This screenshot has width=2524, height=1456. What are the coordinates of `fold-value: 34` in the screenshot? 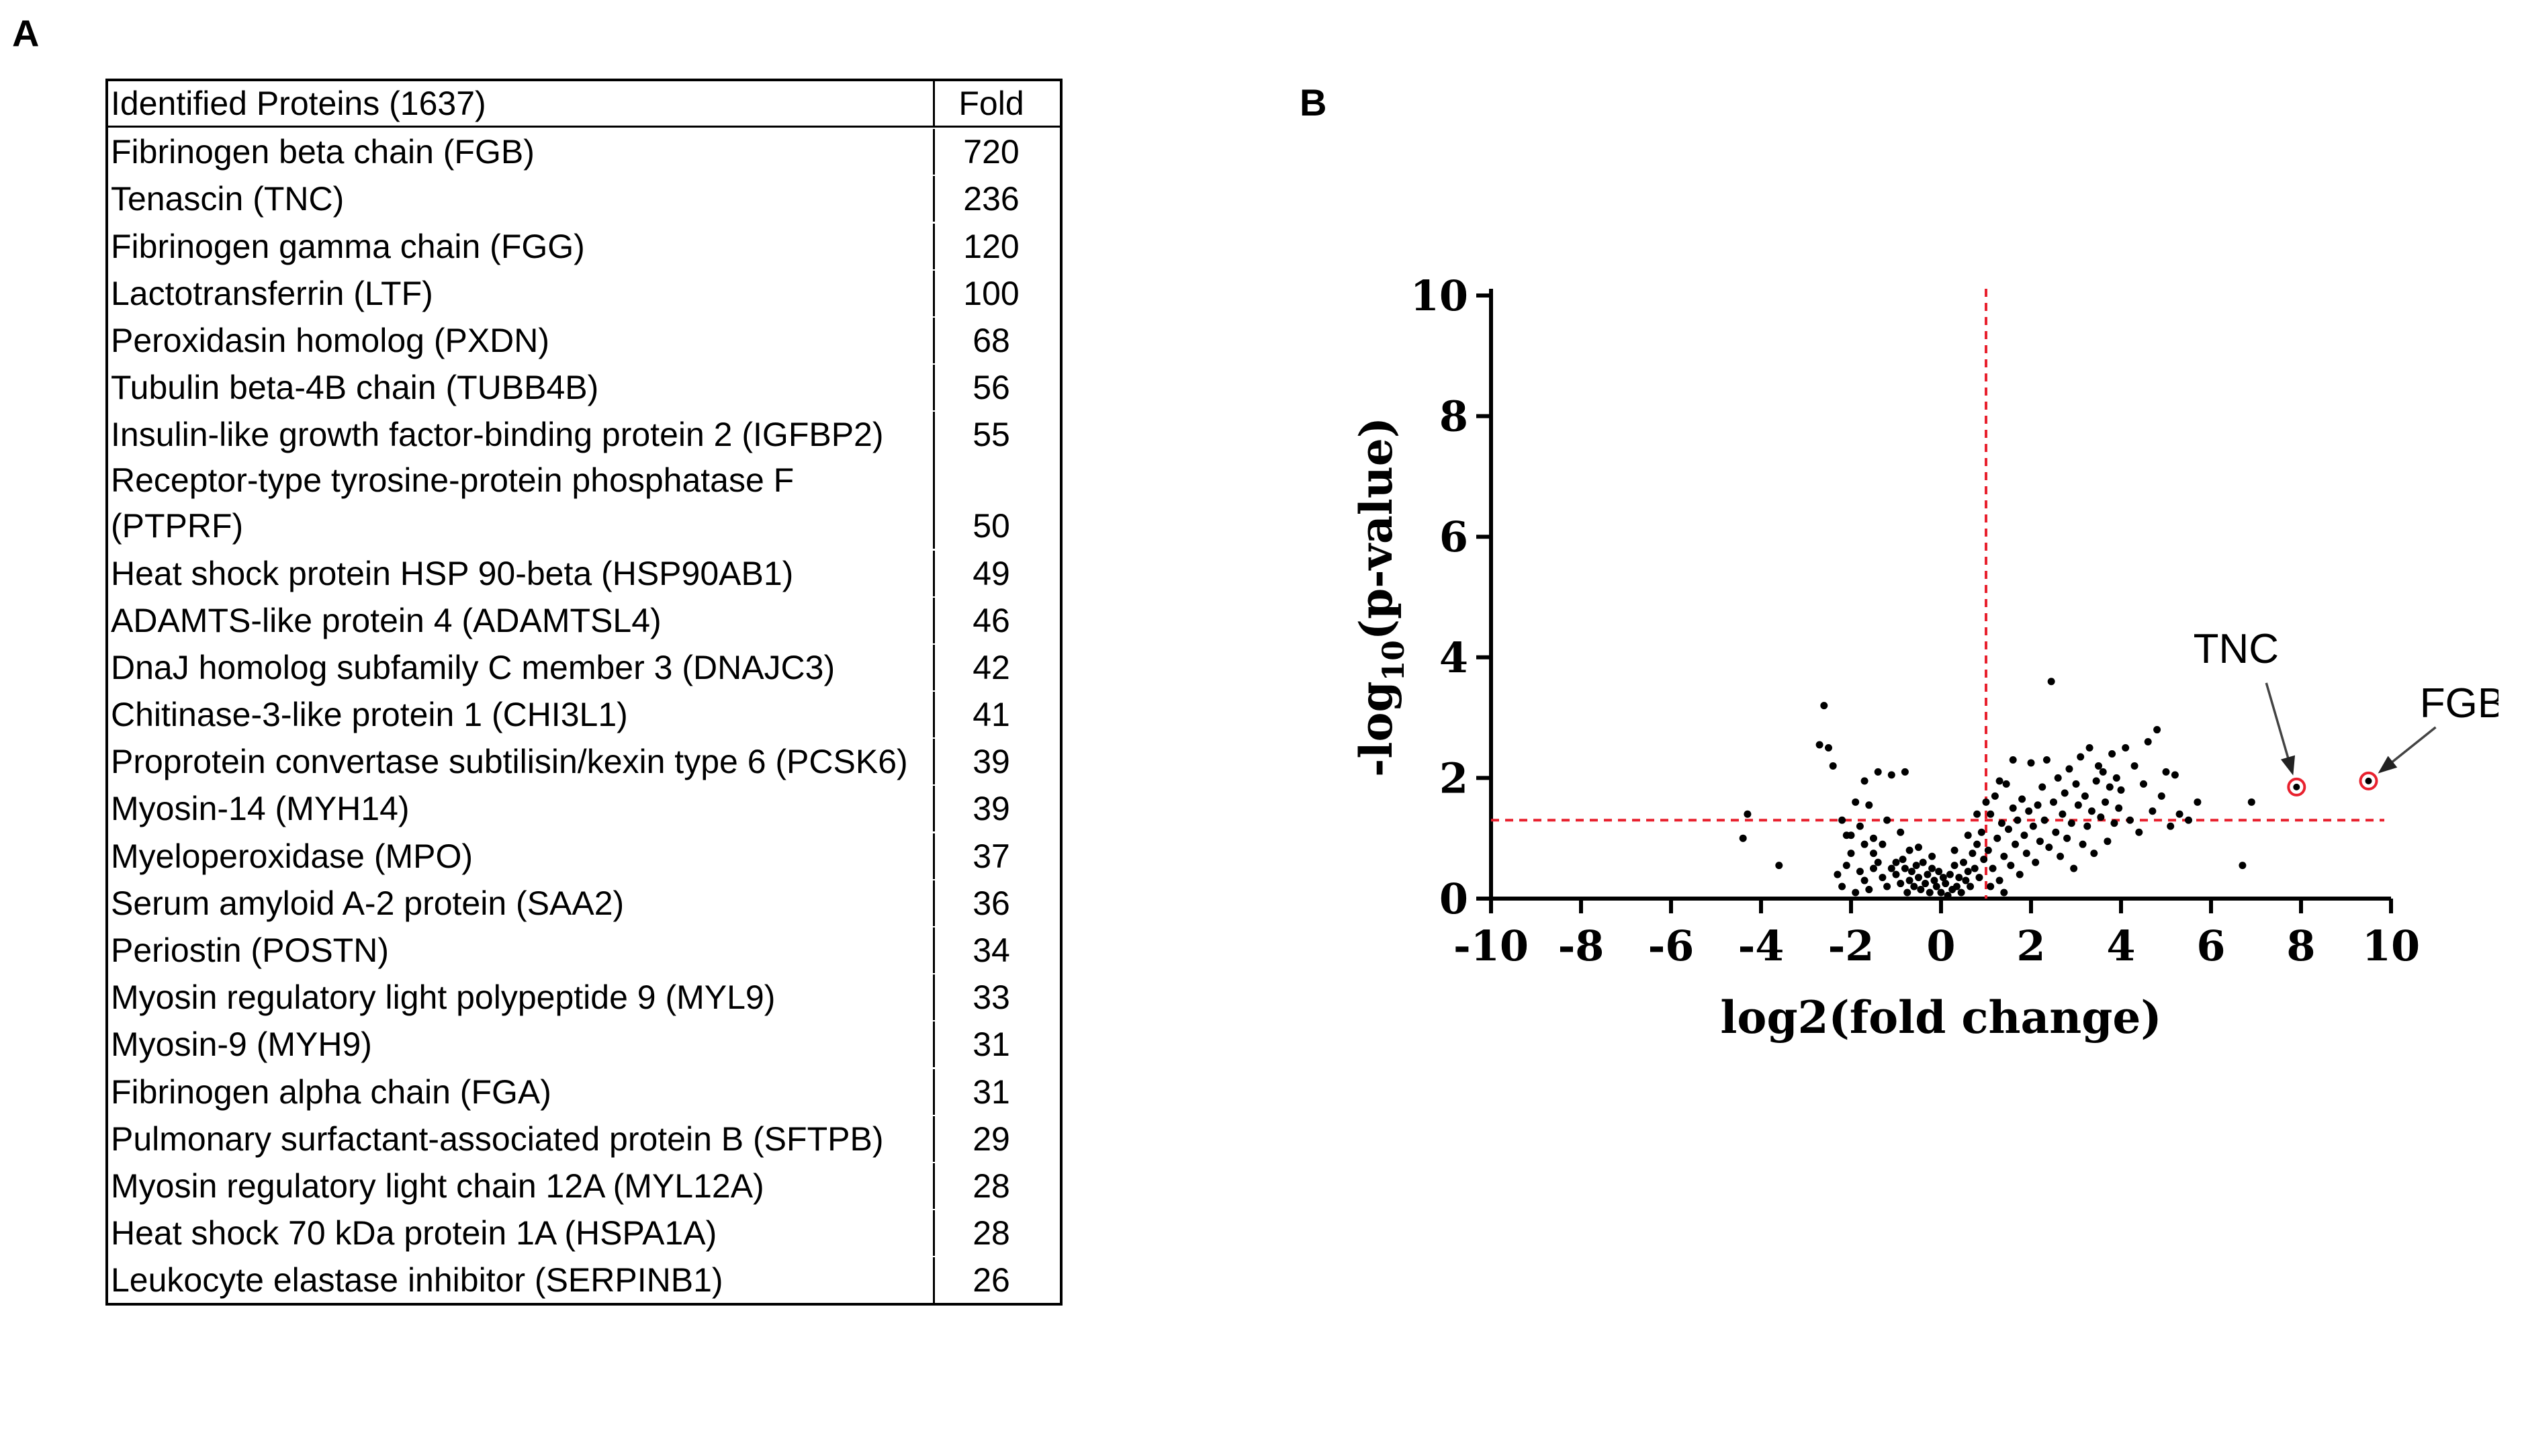 It's located at (991, 950).